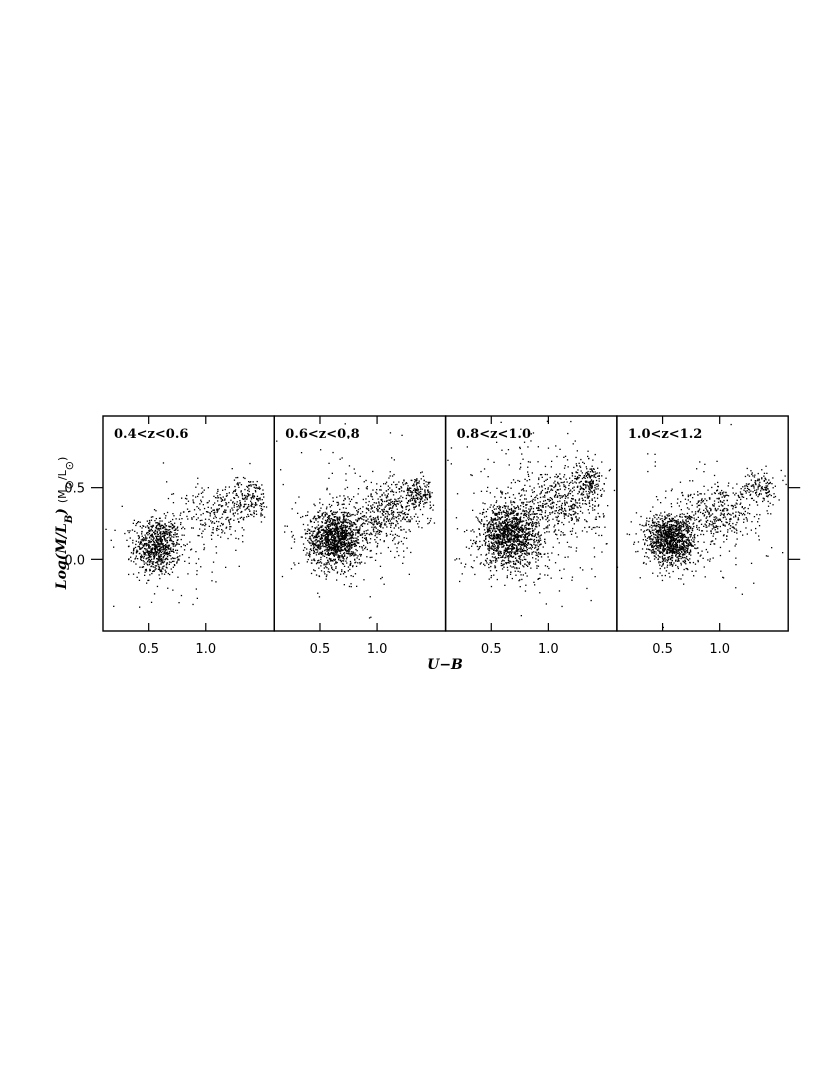 The image size is (830, 1075). I want to click on scatter-points, so click(361, 521).